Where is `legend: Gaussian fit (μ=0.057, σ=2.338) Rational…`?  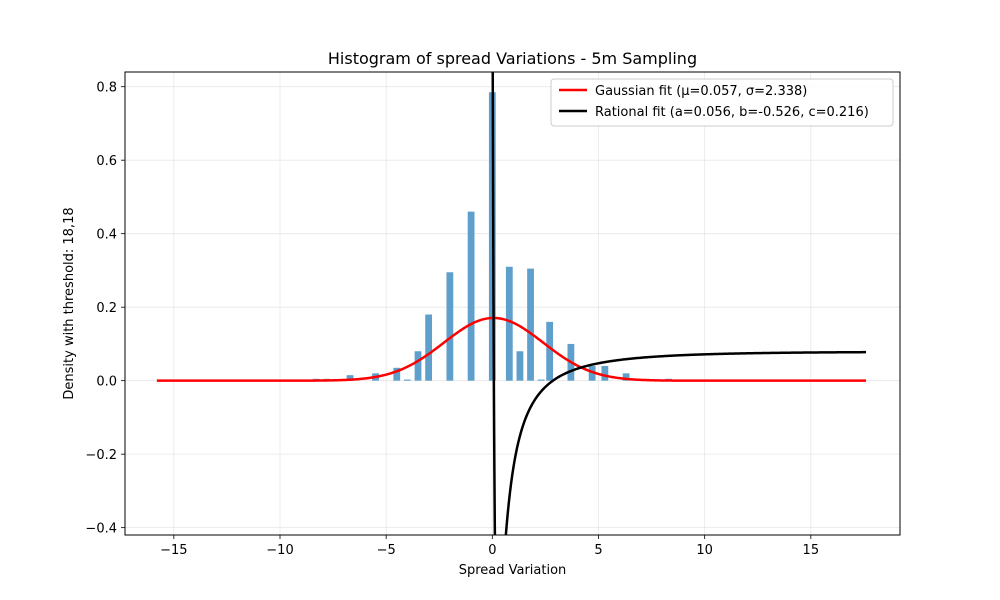 legend: Gaussian fit (μ=0.057, σ=2.338) Rational… is located at coordinates (722, 102).